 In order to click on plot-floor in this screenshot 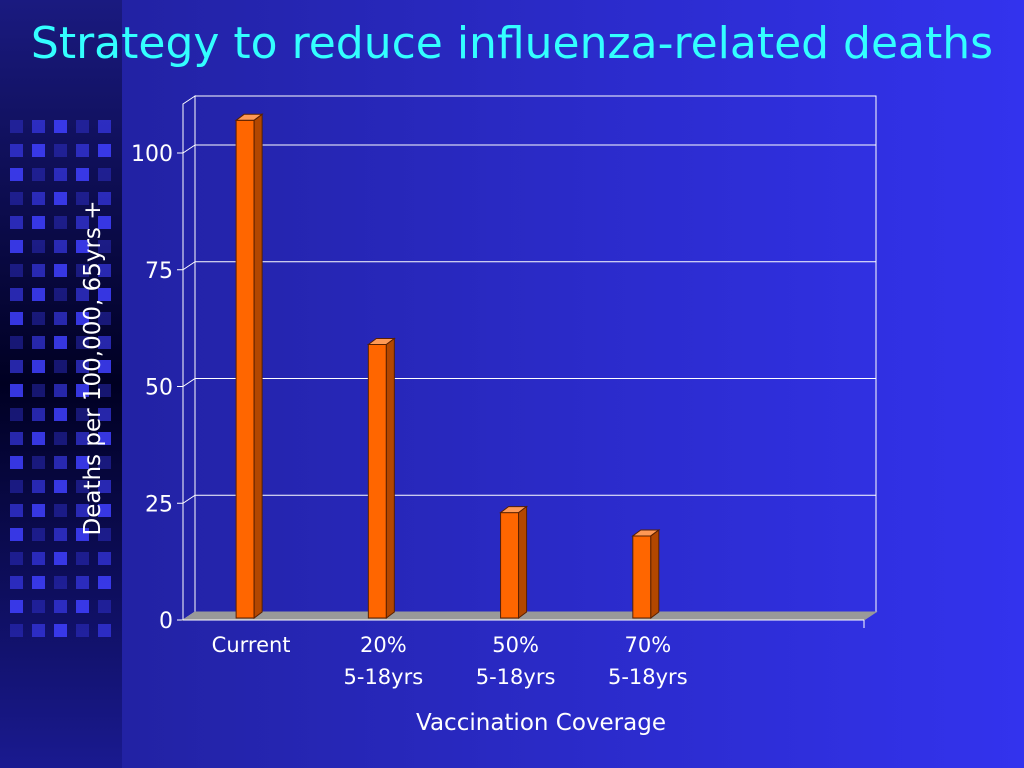, I will do `click(529, 616)`.